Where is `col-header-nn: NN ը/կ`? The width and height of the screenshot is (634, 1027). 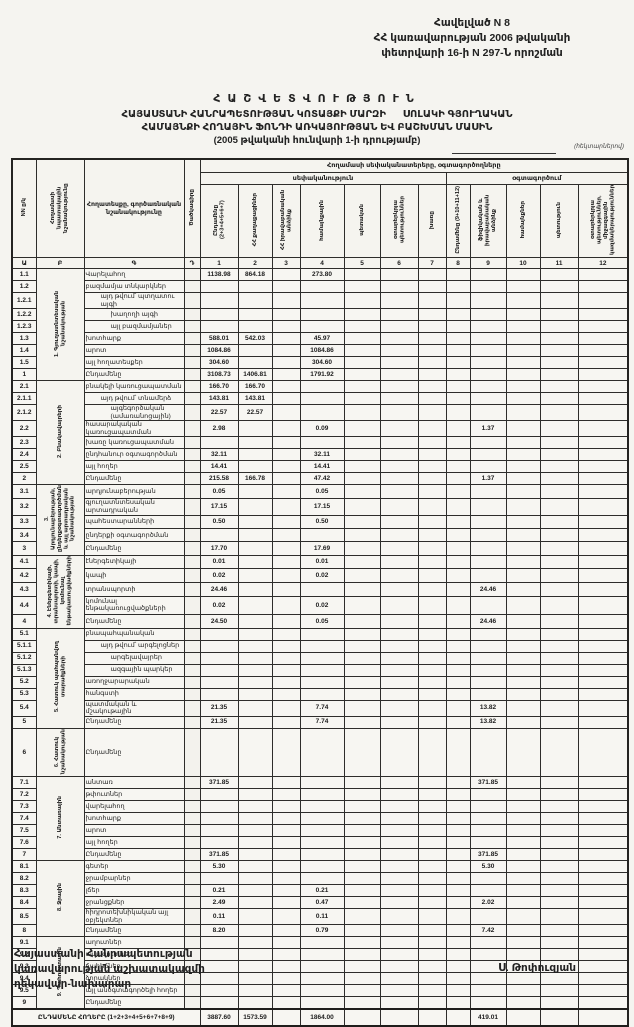 col-header-nn: NN ը/կ is located at coordinates (24, 208).